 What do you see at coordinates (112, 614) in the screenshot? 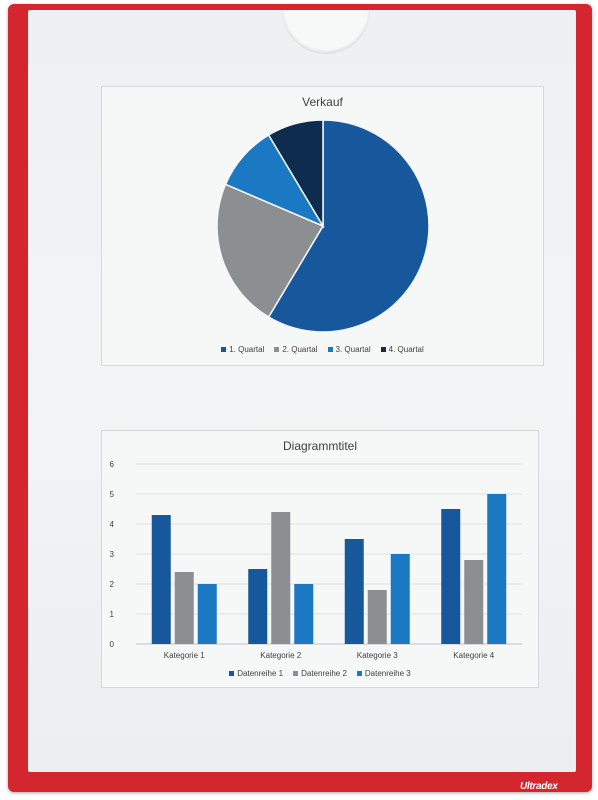
I see `y-tick-label: 1` at bounding box center [112, 614].